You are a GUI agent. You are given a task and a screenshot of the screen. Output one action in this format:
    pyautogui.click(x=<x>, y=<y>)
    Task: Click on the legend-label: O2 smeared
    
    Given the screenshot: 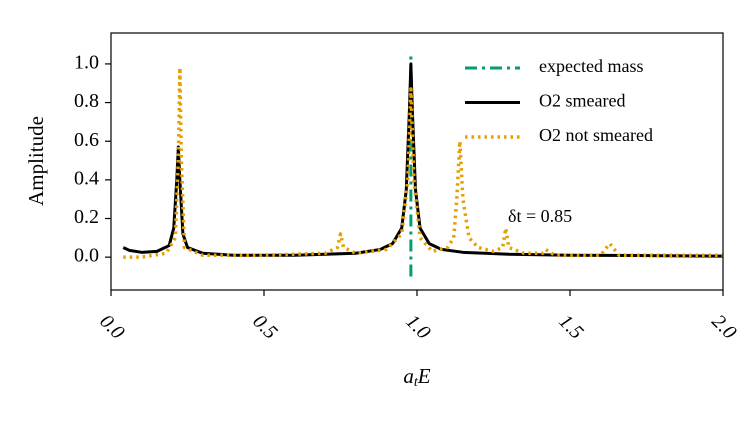 What is the action you would take?
    pyautogui.click(x=582, y=101)
    